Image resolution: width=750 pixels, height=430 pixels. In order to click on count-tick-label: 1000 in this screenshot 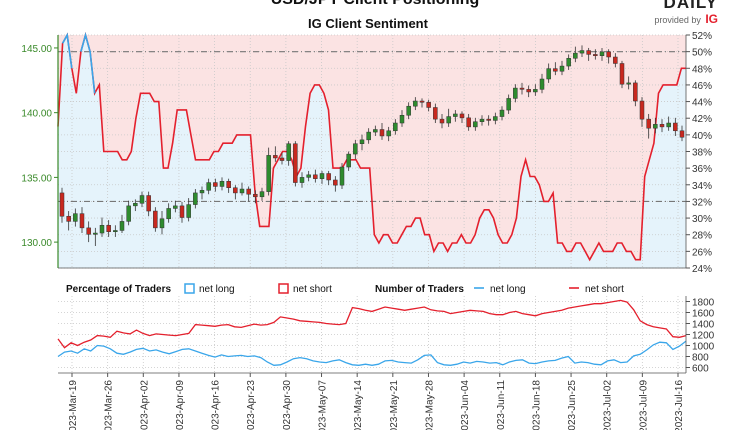, I will do `click(703, 347)`.